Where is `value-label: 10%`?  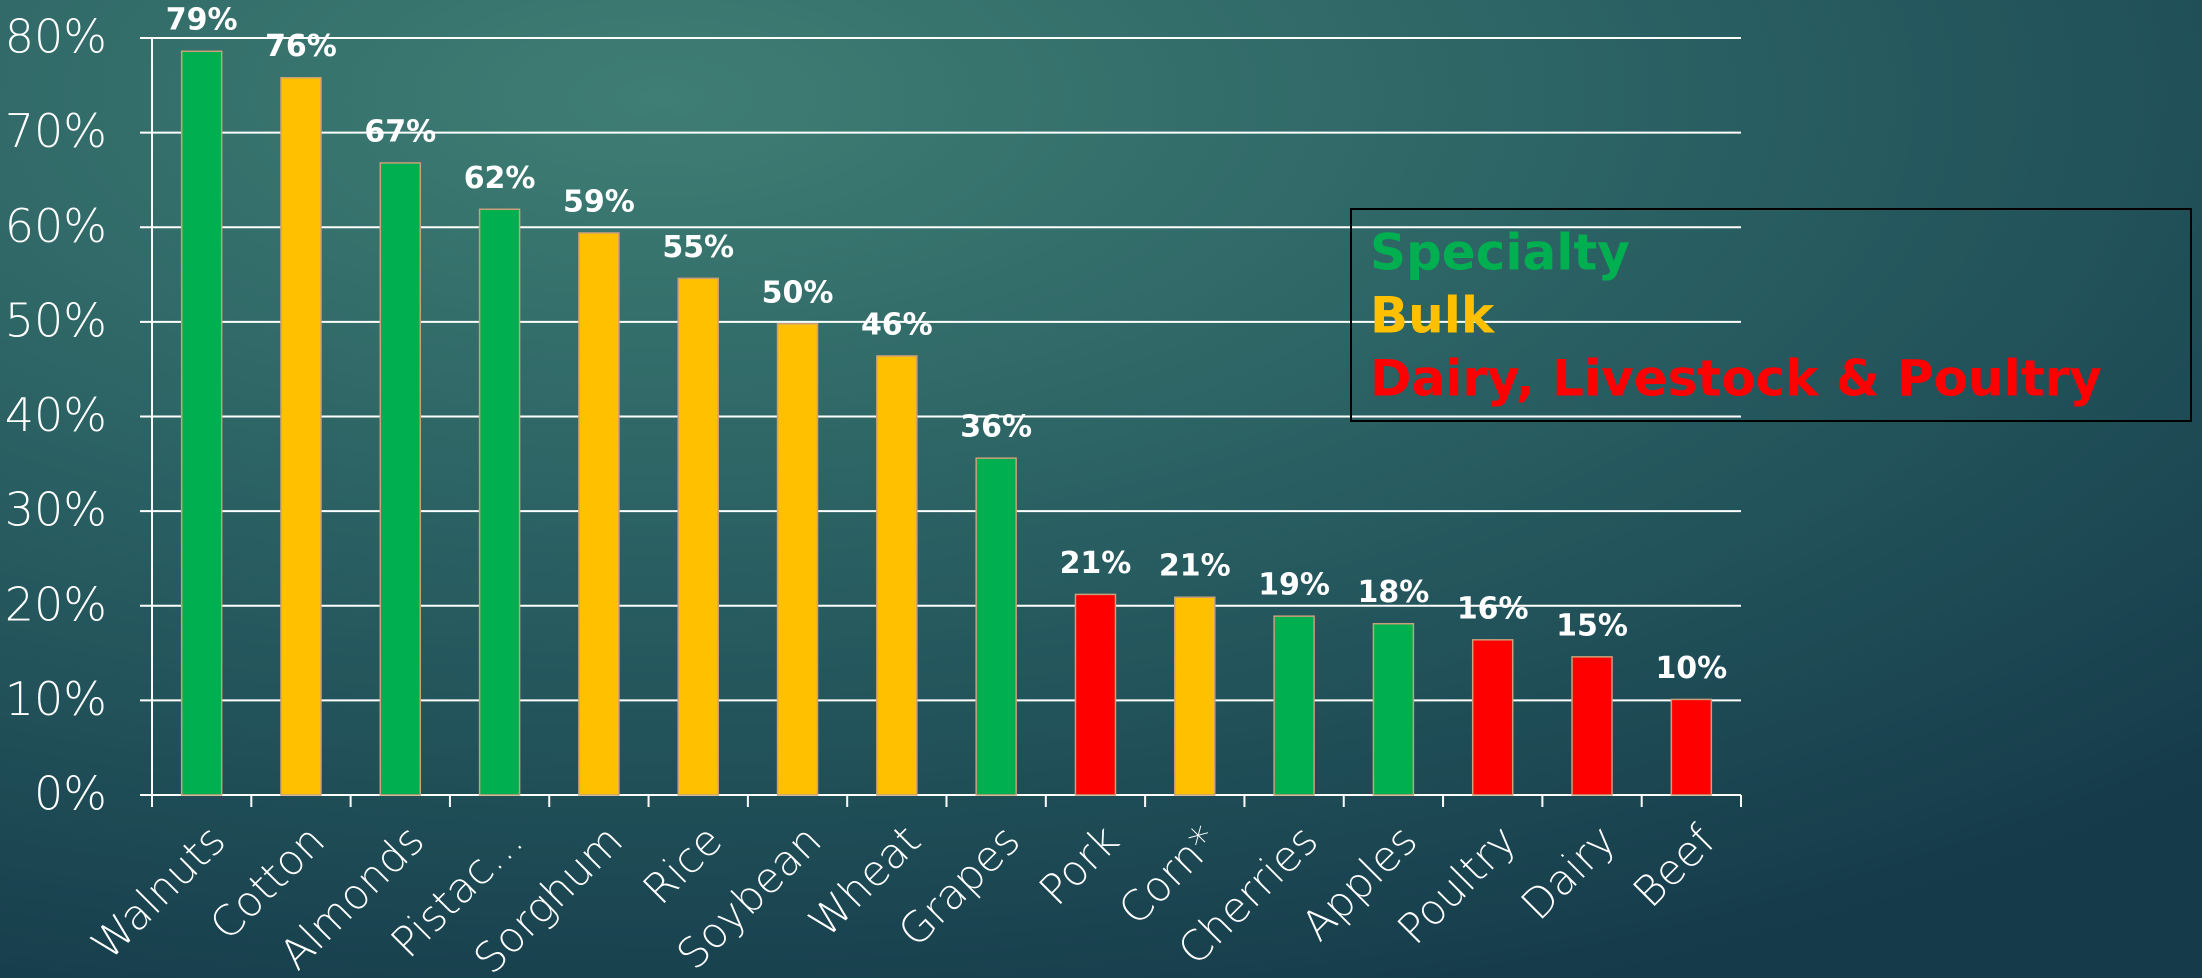
value-label: 10% is located at coordinates (1691, 668).